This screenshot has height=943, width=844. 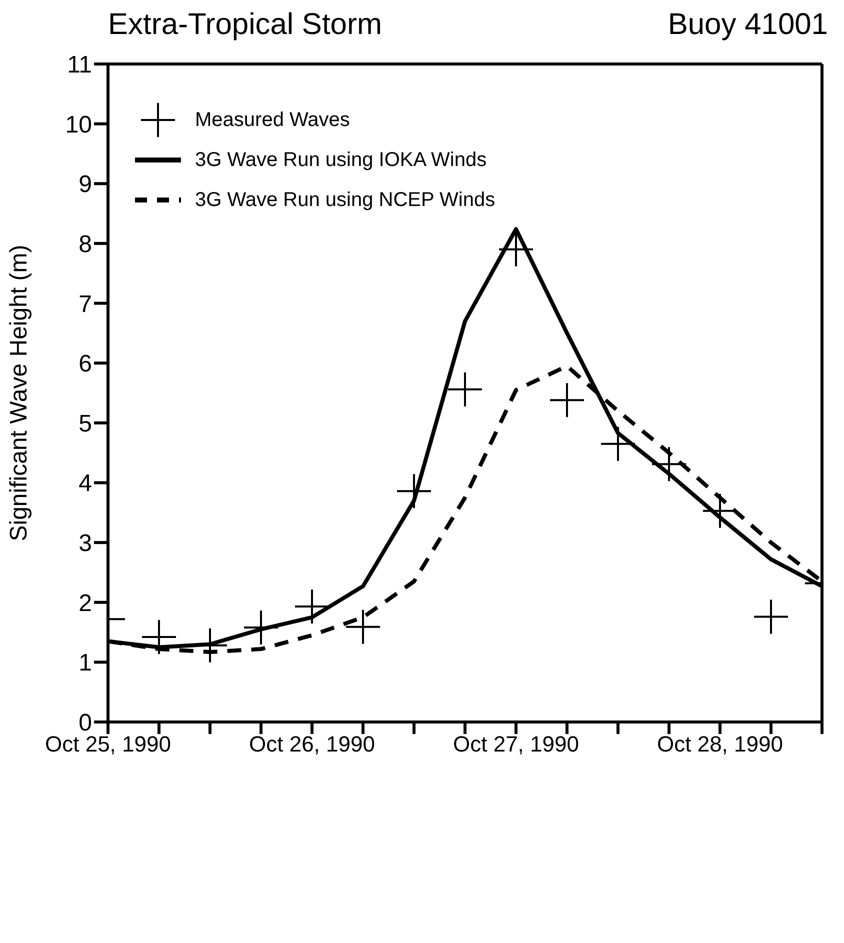 What do you see at coordinates (85, 484) in the screenshot?
I see `y-tick-label: 4` at bounding box center [85, 484].